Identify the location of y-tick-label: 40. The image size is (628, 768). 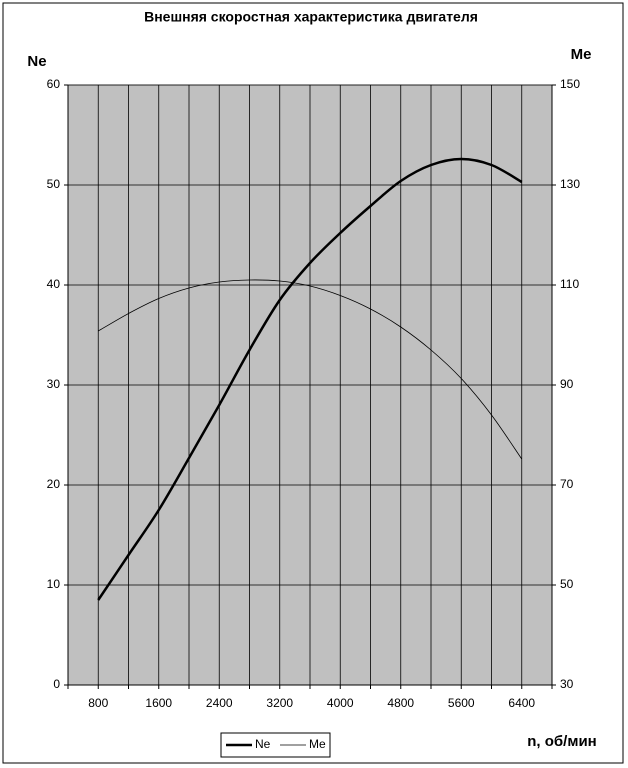
(54, 284).